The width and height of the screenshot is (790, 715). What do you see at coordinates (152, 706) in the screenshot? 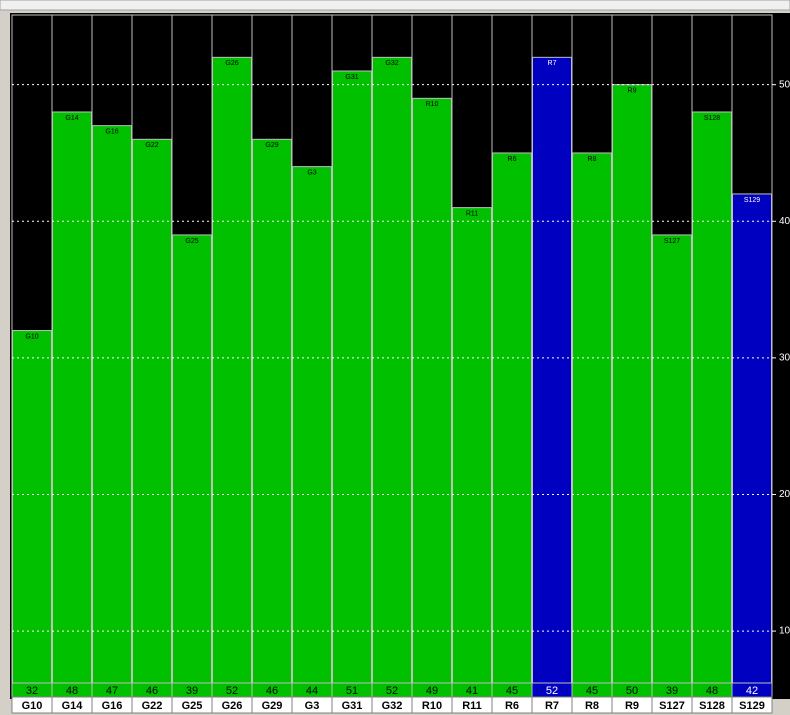
I see `x-tick-label: G22` at bounding box center [152, 706].